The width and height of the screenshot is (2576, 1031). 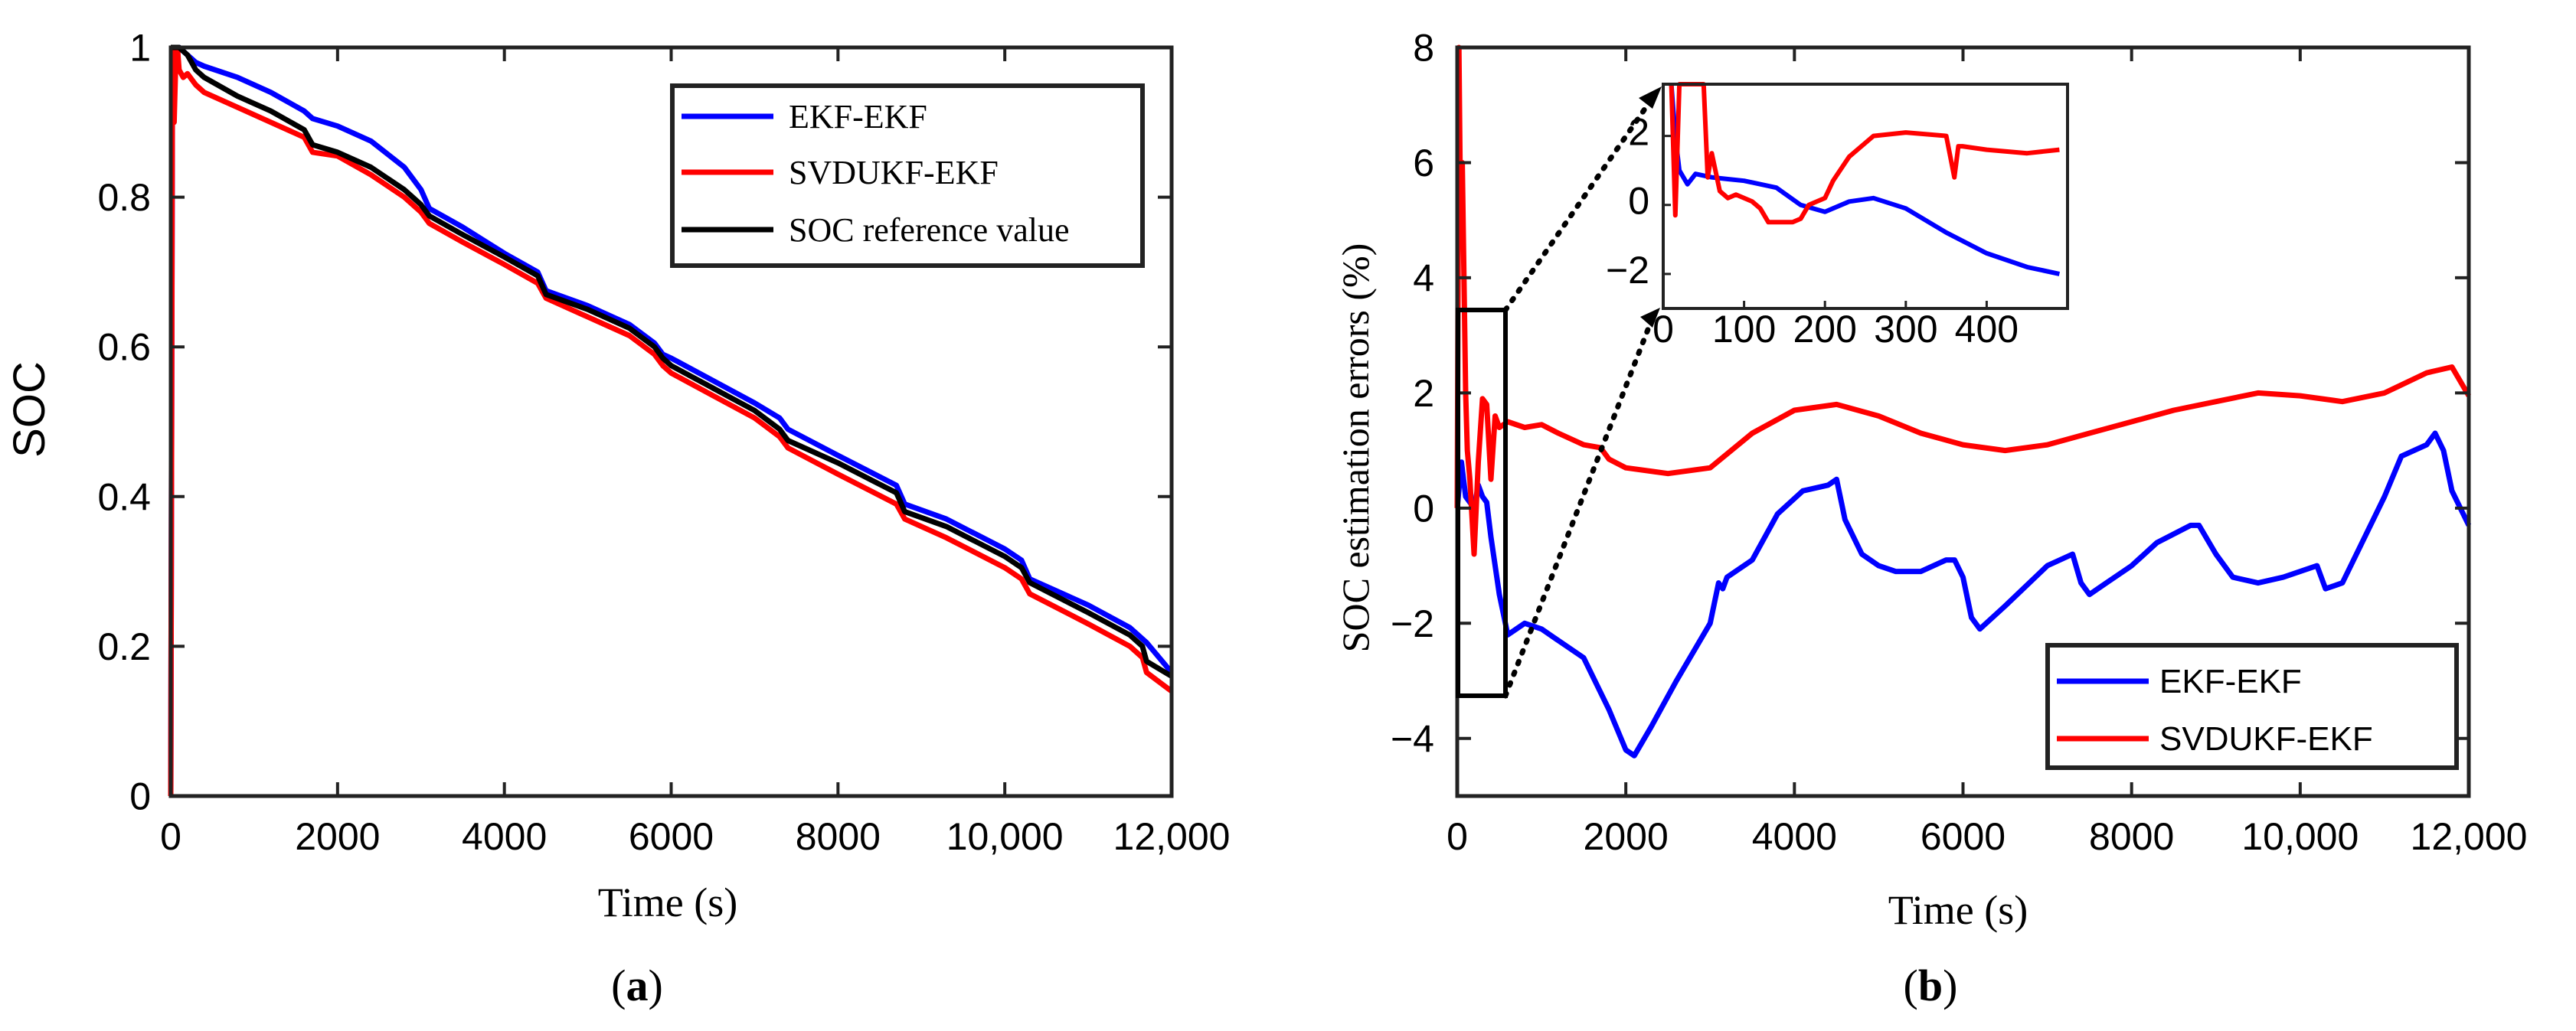 What do you see at coordinates (1905, 329) in the screenshot?
I see `panel-b-inset-x-tick-label: 300` at bounding box center [1905, 329].